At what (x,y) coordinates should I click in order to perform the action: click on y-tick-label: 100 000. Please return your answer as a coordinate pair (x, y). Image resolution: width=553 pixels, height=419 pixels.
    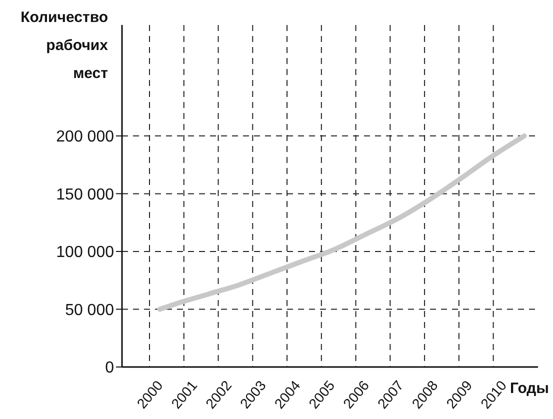
    Looking at the image, I should click on (85, 253).